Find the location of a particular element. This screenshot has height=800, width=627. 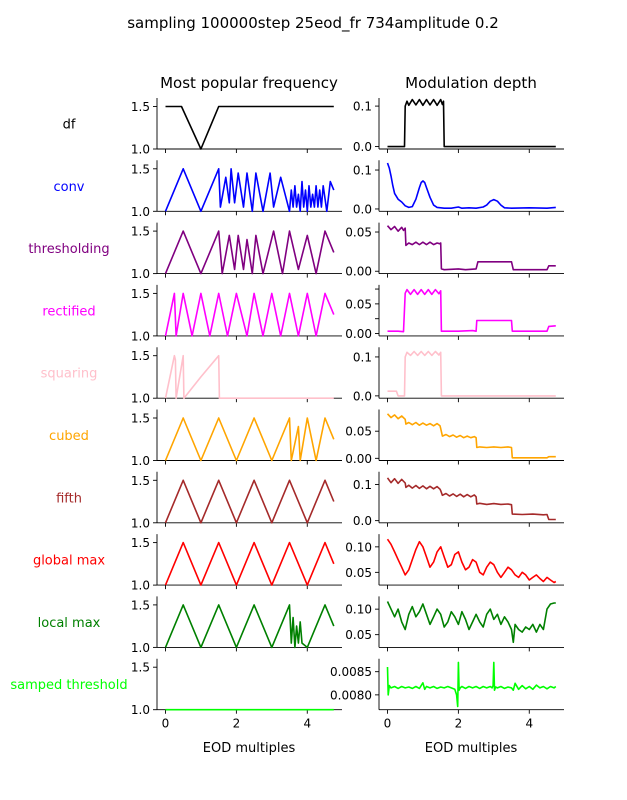

row-label-local-max: local max is located at coordinates (69, 623).